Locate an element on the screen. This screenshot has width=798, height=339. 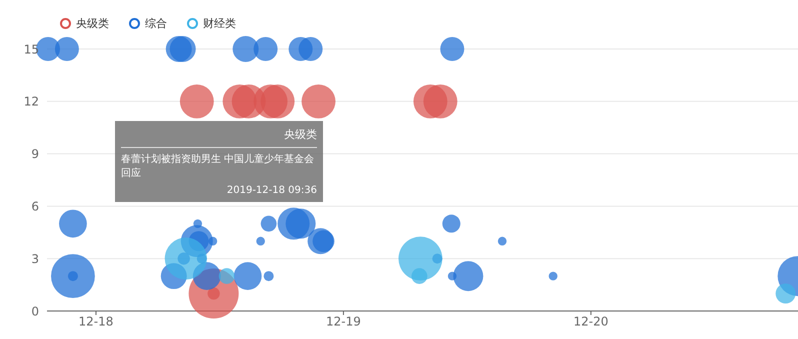
legend-label: 央级类 is located at coordinates (92, 23).